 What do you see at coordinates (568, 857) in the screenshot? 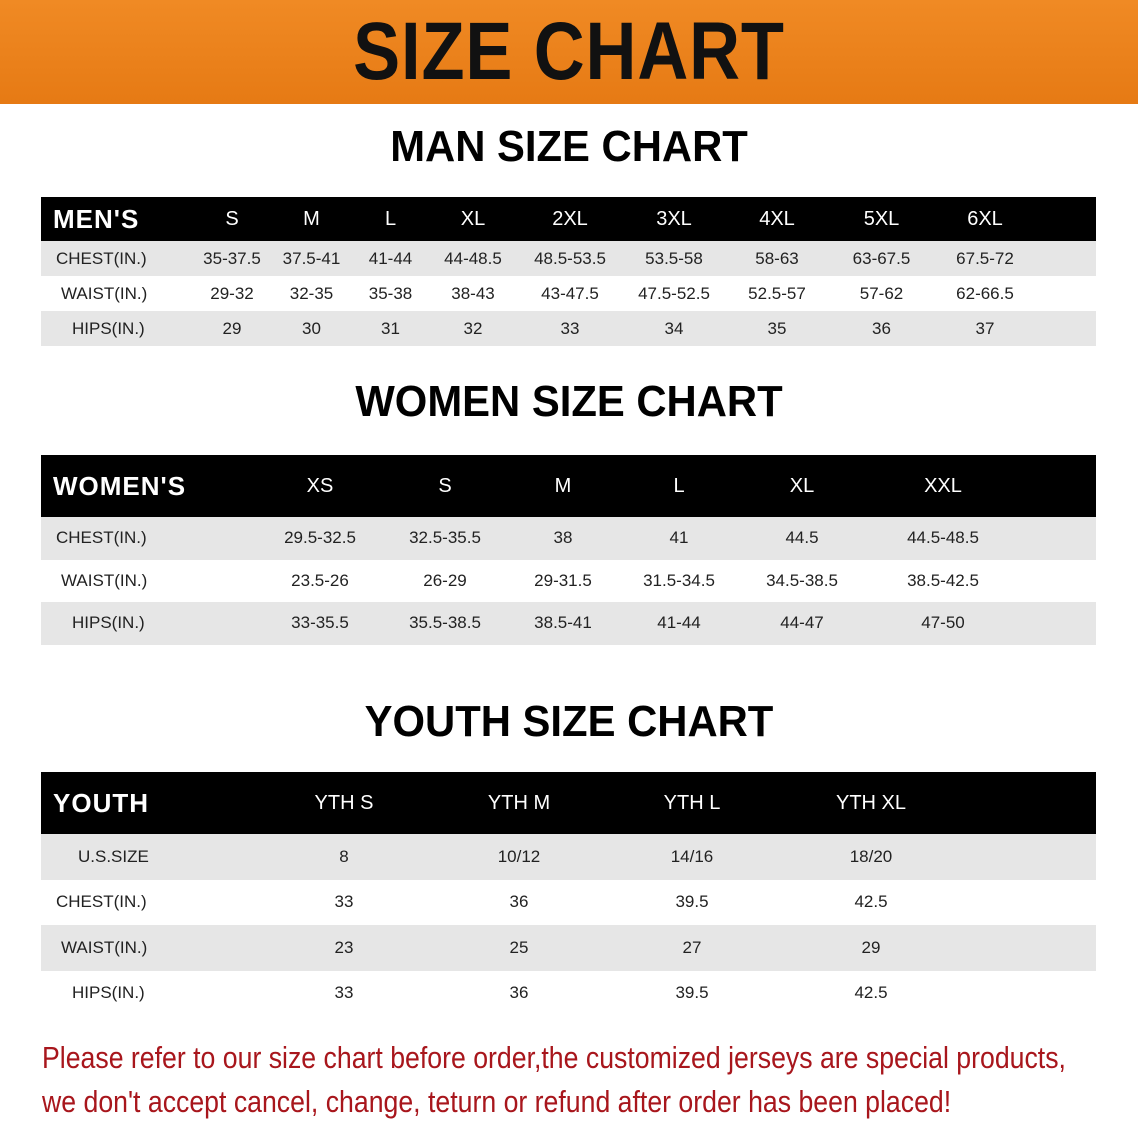
I see `table-row: U.S.SIZE 8 10/12 14/16 18/20` at bounding box center [568, 857].